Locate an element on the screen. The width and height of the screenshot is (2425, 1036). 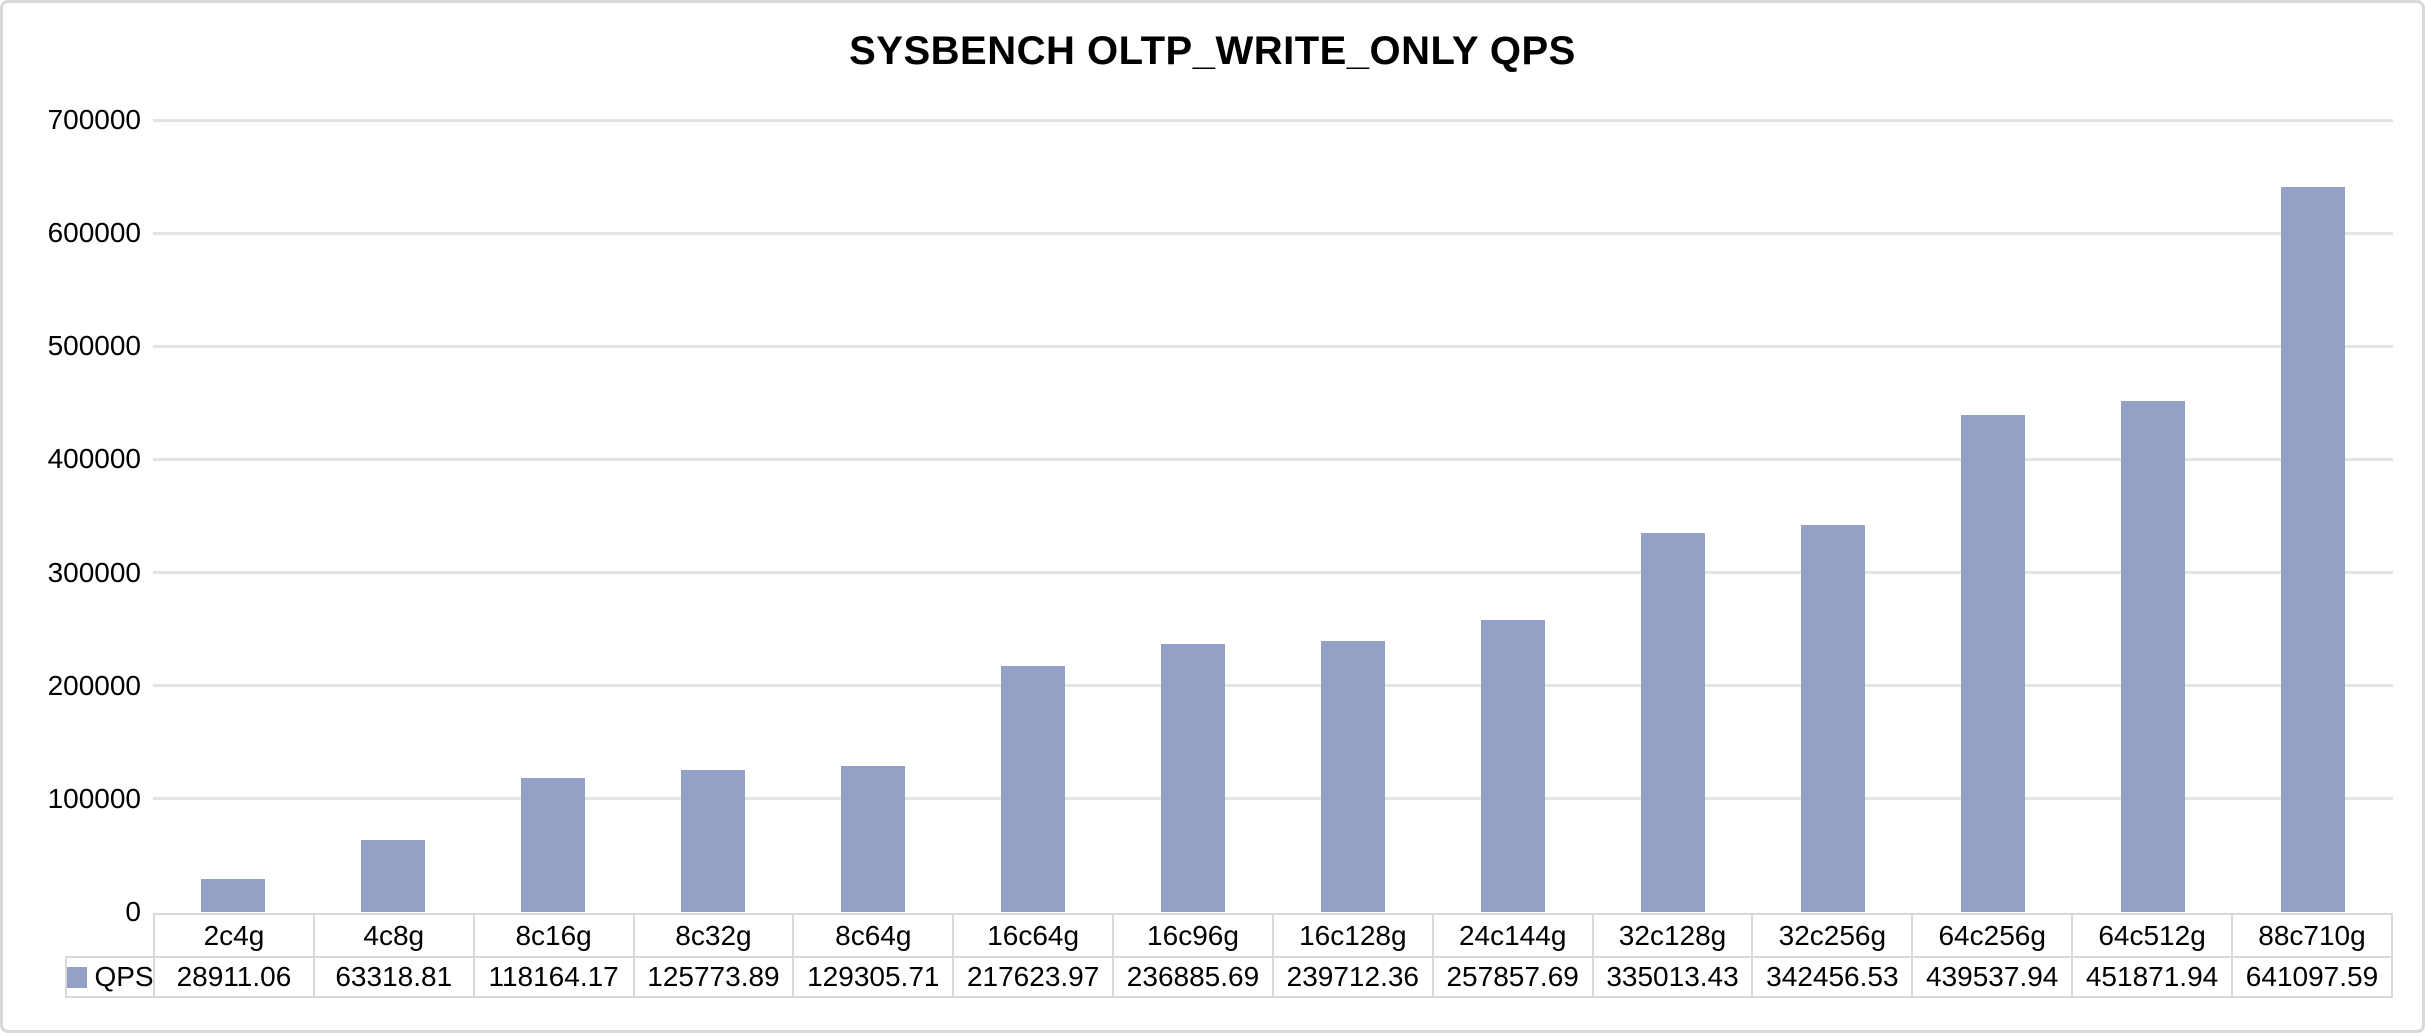
category-cell: 32c128g is located at coordinates (1672, 935).